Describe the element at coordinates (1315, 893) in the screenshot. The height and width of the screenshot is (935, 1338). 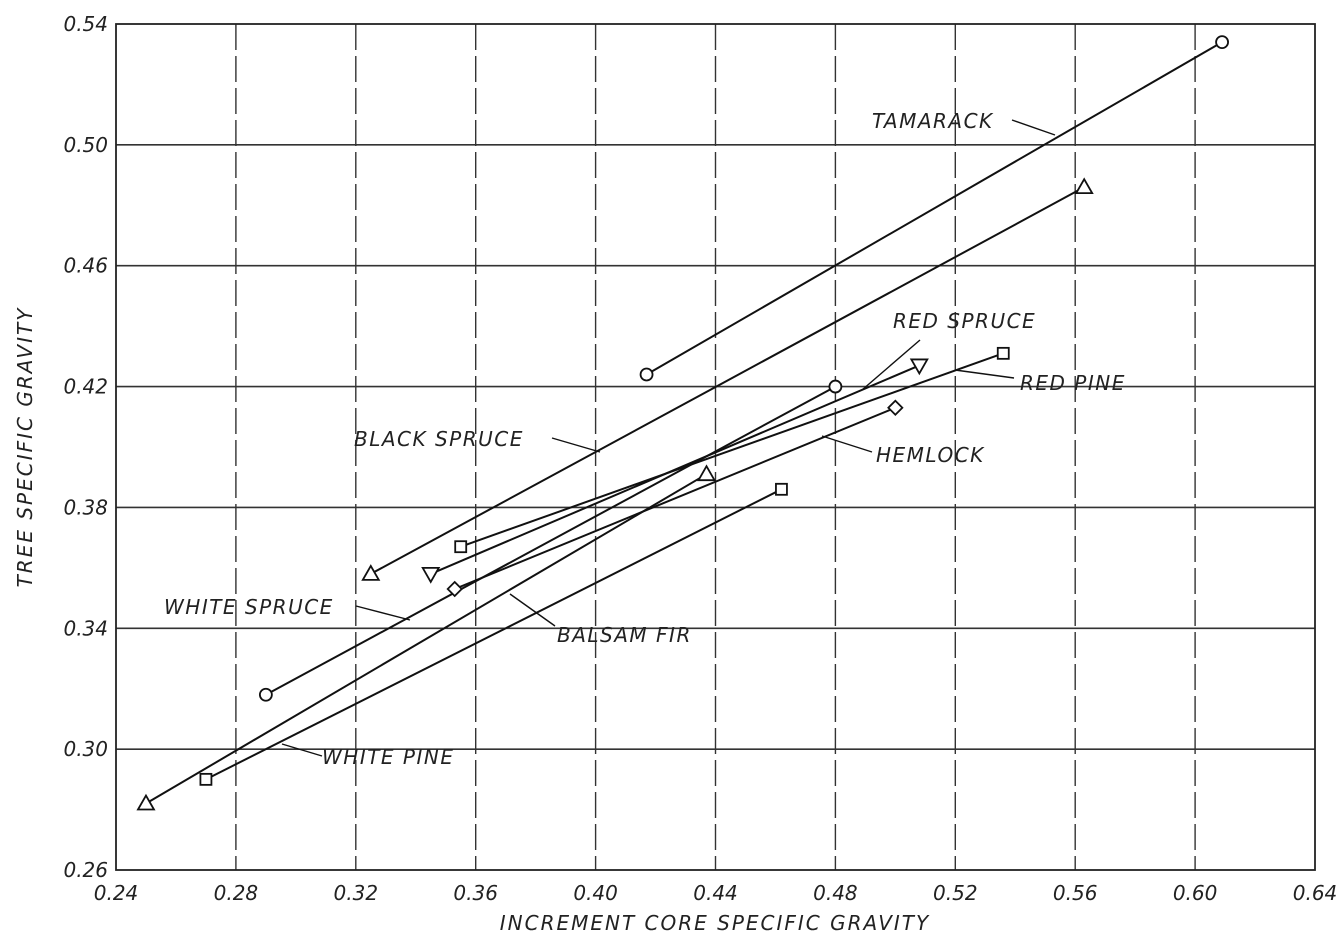
I see `x-tick-label: 0.64` at that location.